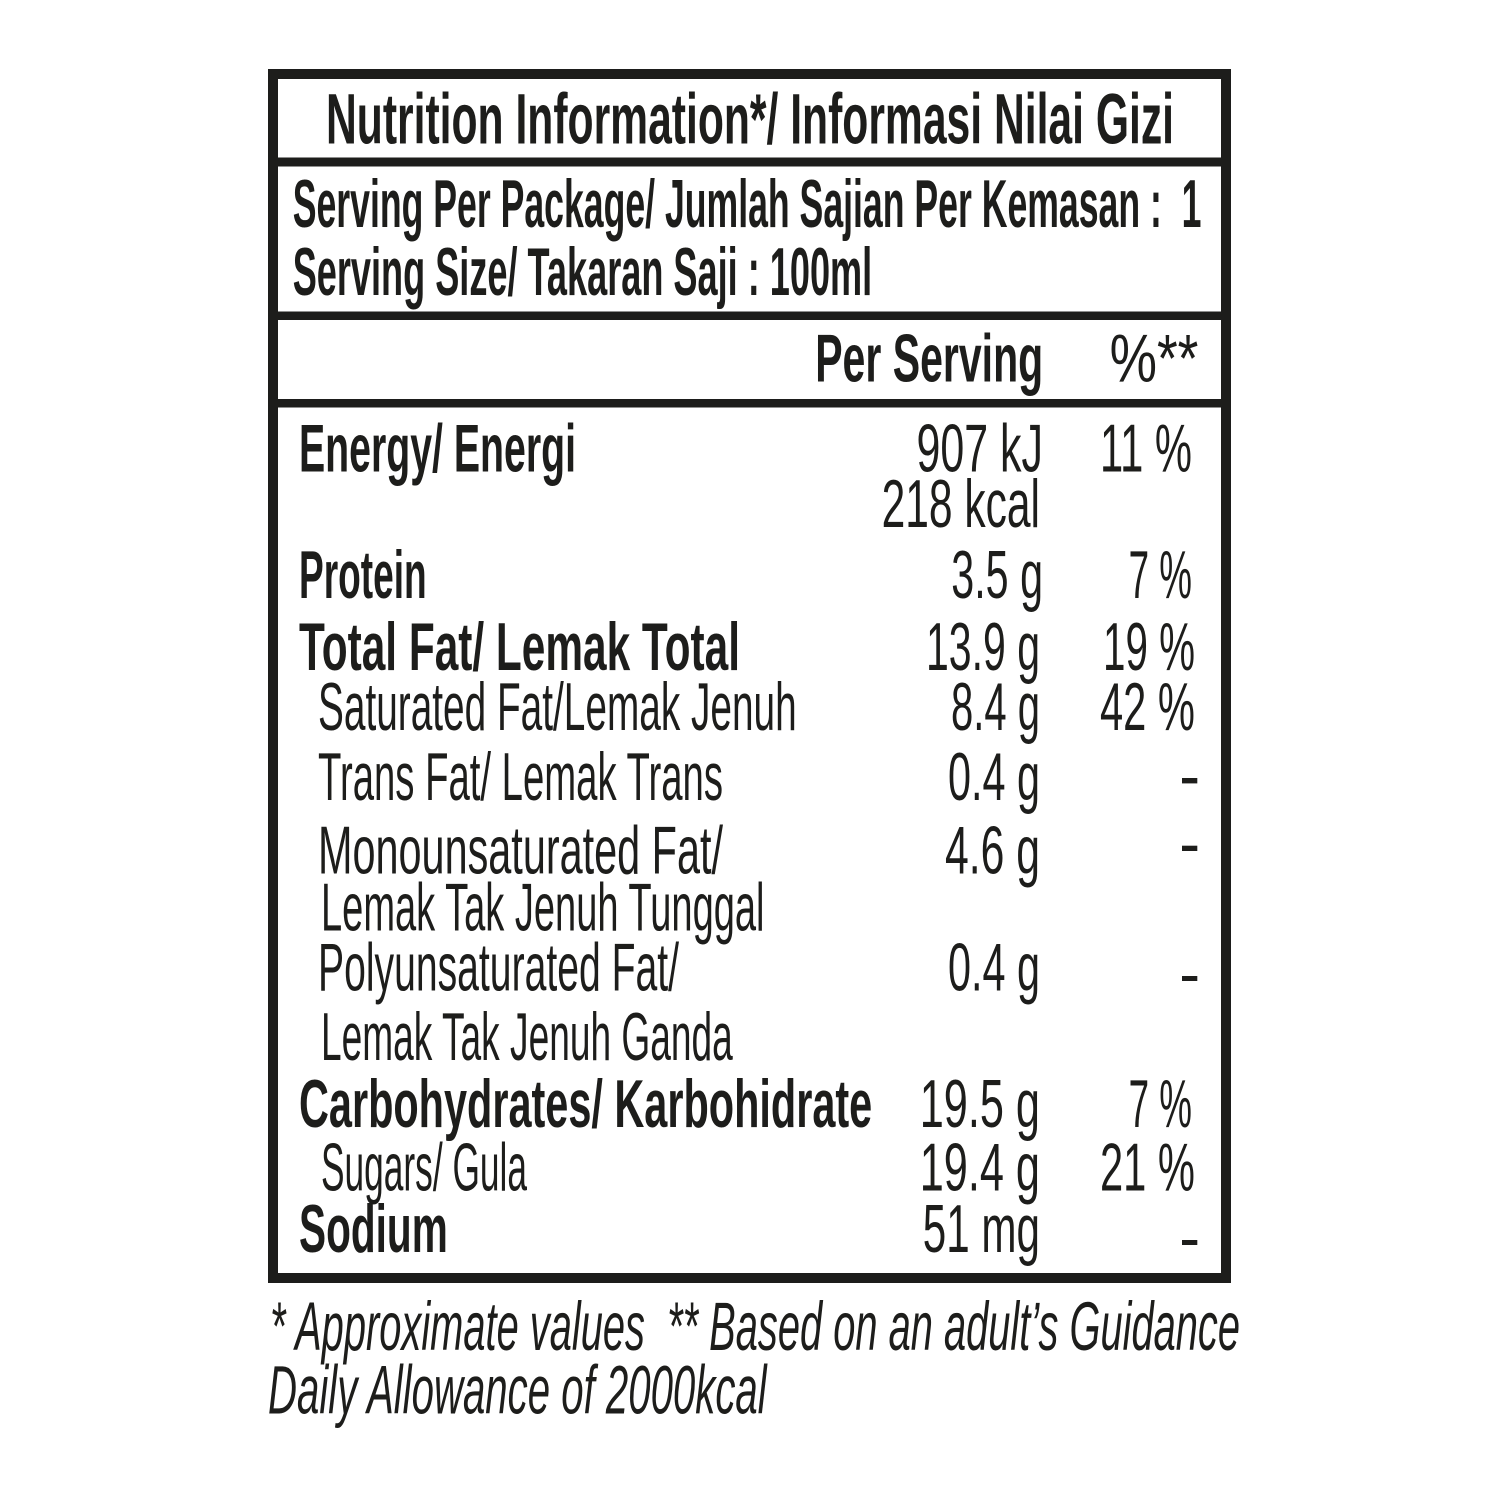  What do you see at coordinates (519, 647) in the screenshot?
I see `svg-text: Total Fat/ Lemak Total` at bounding box center [519, 647].